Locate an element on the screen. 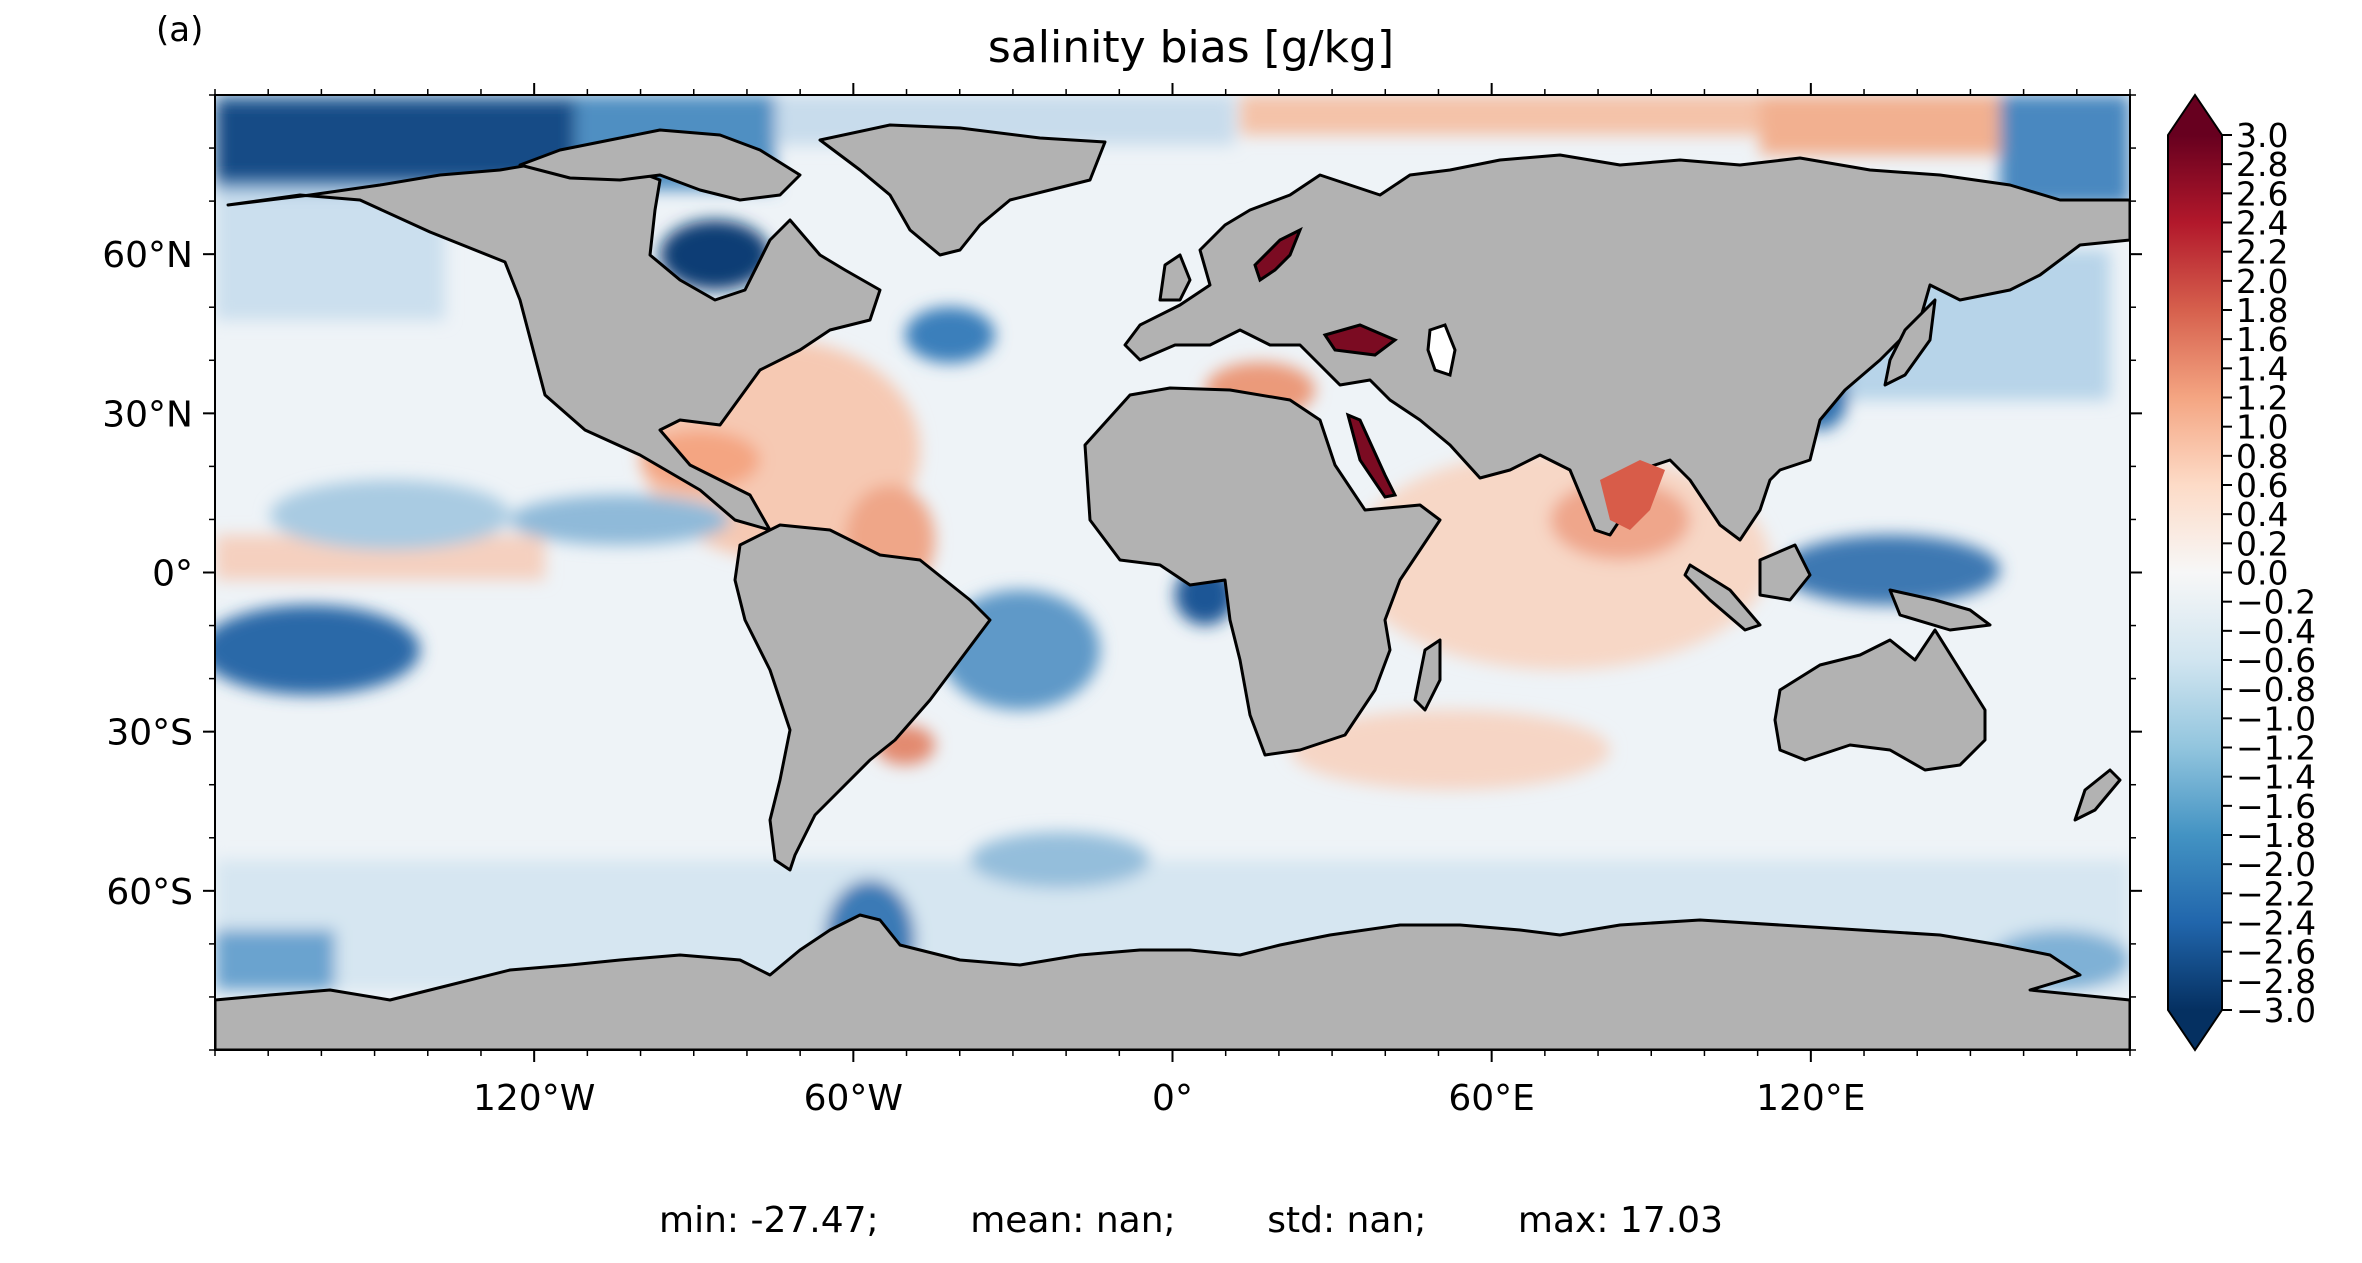 The height and width of the screenshot is (1263, 2362). map-title: salinity bias [g/kg] is located at coordinates (1191, 47).